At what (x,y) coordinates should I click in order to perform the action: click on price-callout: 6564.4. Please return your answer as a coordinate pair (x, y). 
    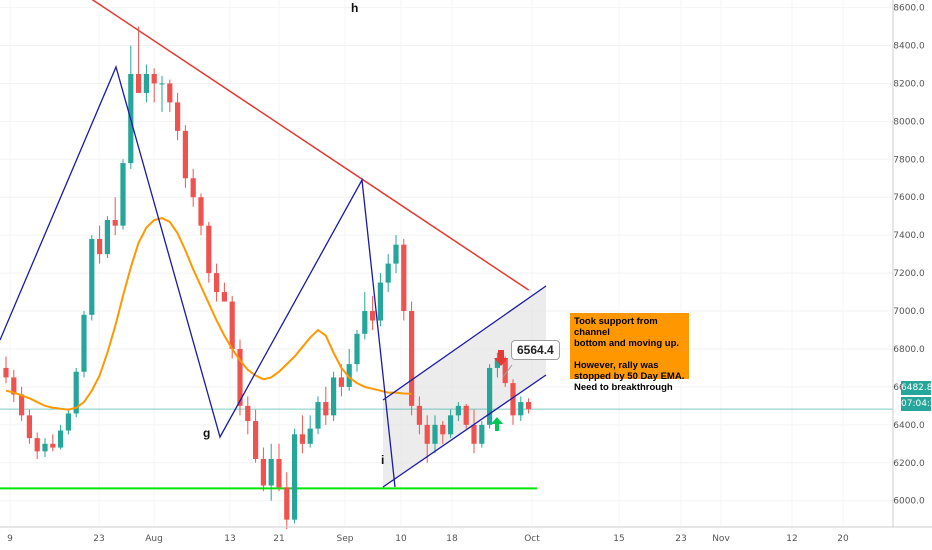
    Looking at the image, I should click on (535, 350).